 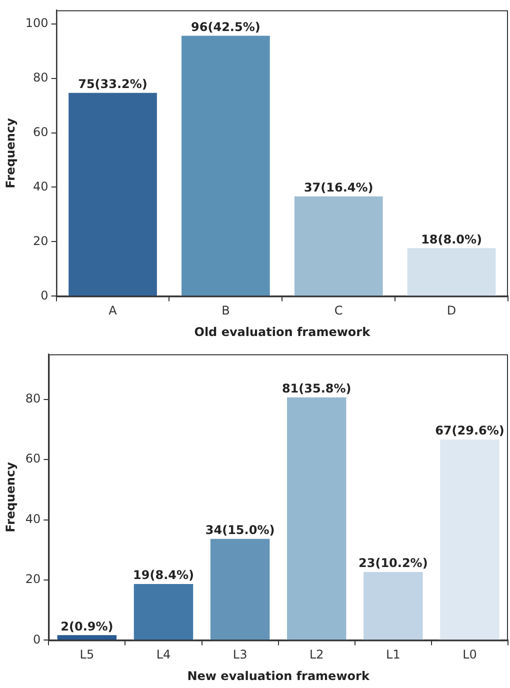 I want to click on x-tick-label: A, so click(x=113, y=311).